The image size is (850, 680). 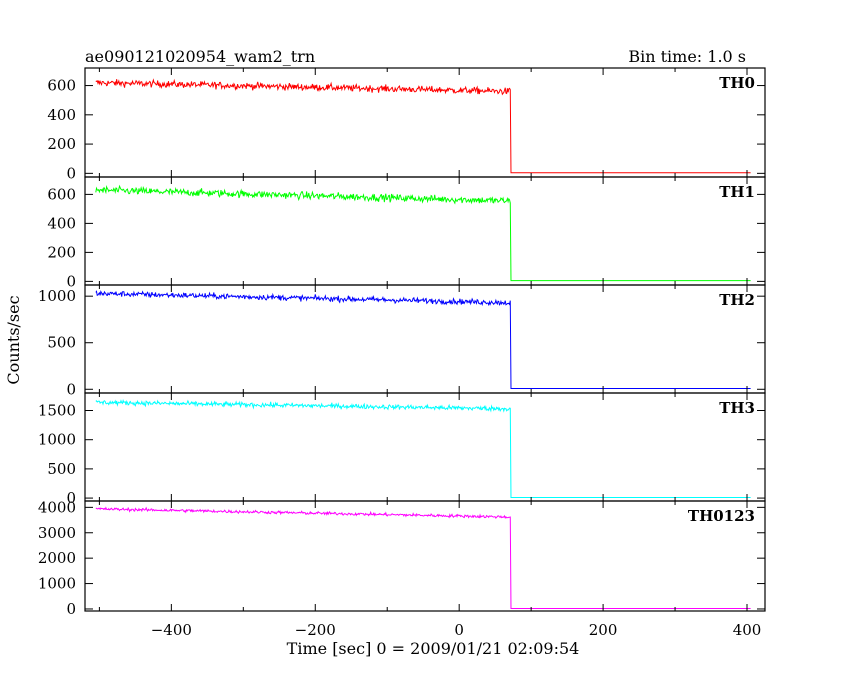 I want to click on series-line-th0, so click(x=423, y=126).